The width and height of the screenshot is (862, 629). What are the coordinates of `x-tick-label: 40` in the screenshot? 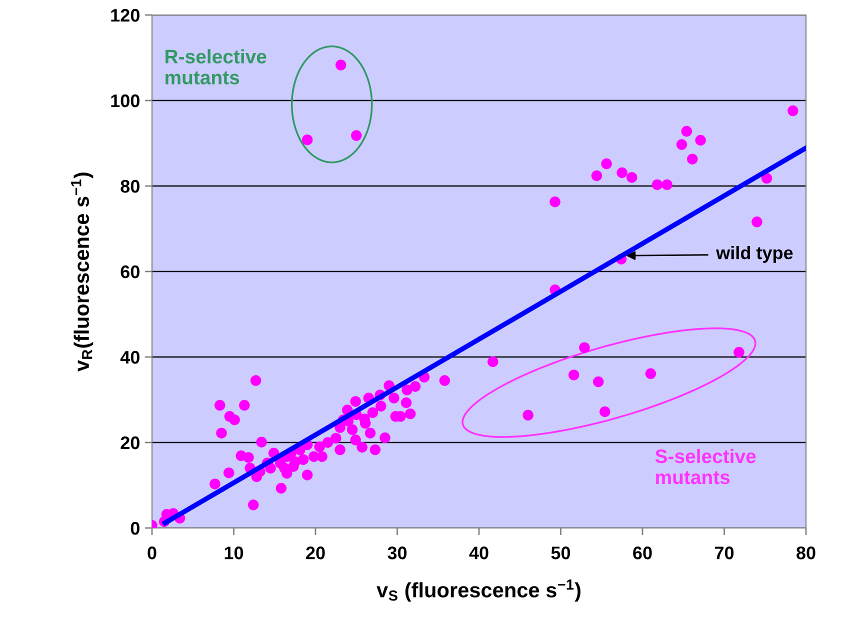 It's located at (478, 553).